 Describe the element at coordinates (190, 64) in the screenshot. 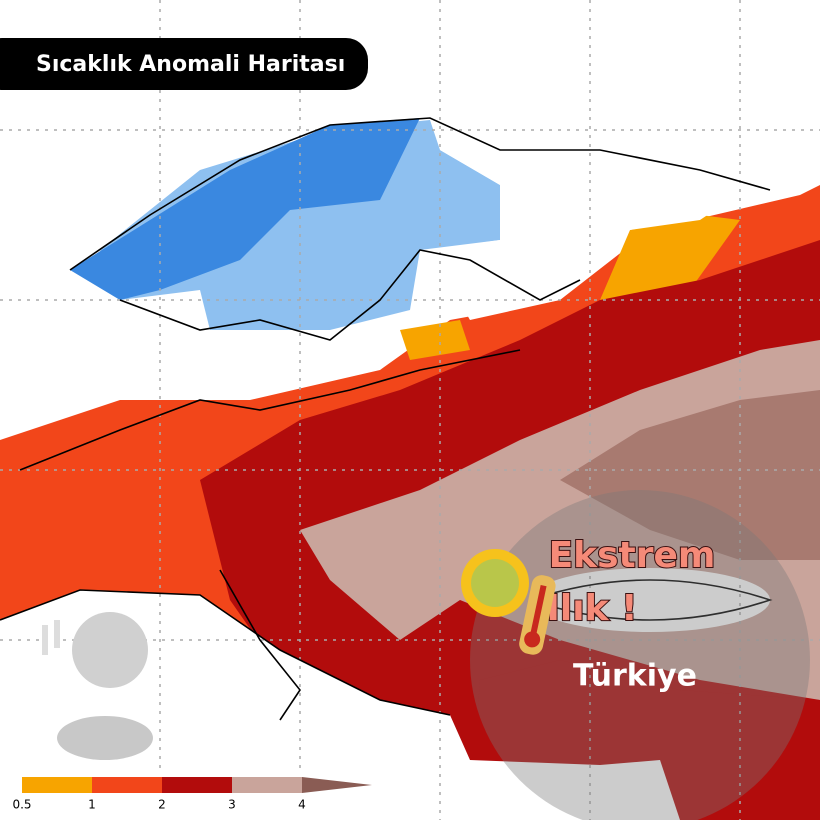

I see `title: Sıcaklık Anomali Haritası` at that location.